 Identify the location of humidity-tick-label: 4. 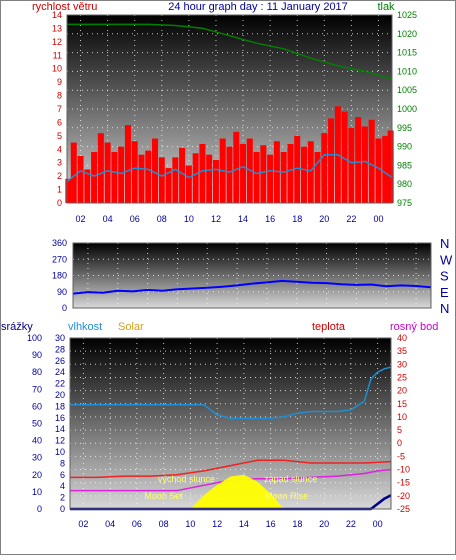
(62, 486).